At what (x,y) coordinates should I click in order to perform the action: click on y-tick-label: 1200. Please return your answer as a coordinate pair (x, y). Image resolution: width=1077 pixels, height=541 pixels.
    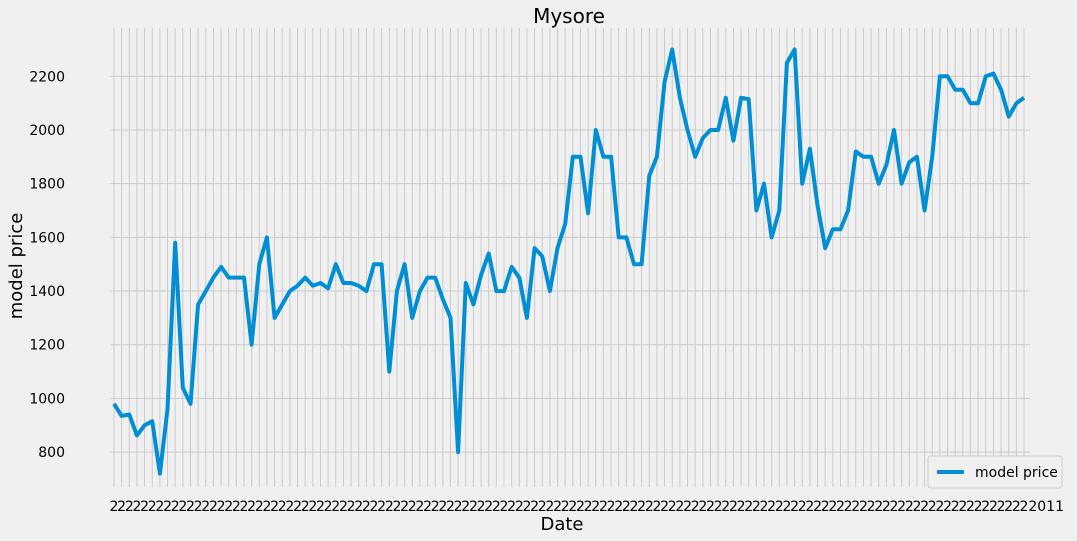
    Looking at the image, I should click on (47, 346).